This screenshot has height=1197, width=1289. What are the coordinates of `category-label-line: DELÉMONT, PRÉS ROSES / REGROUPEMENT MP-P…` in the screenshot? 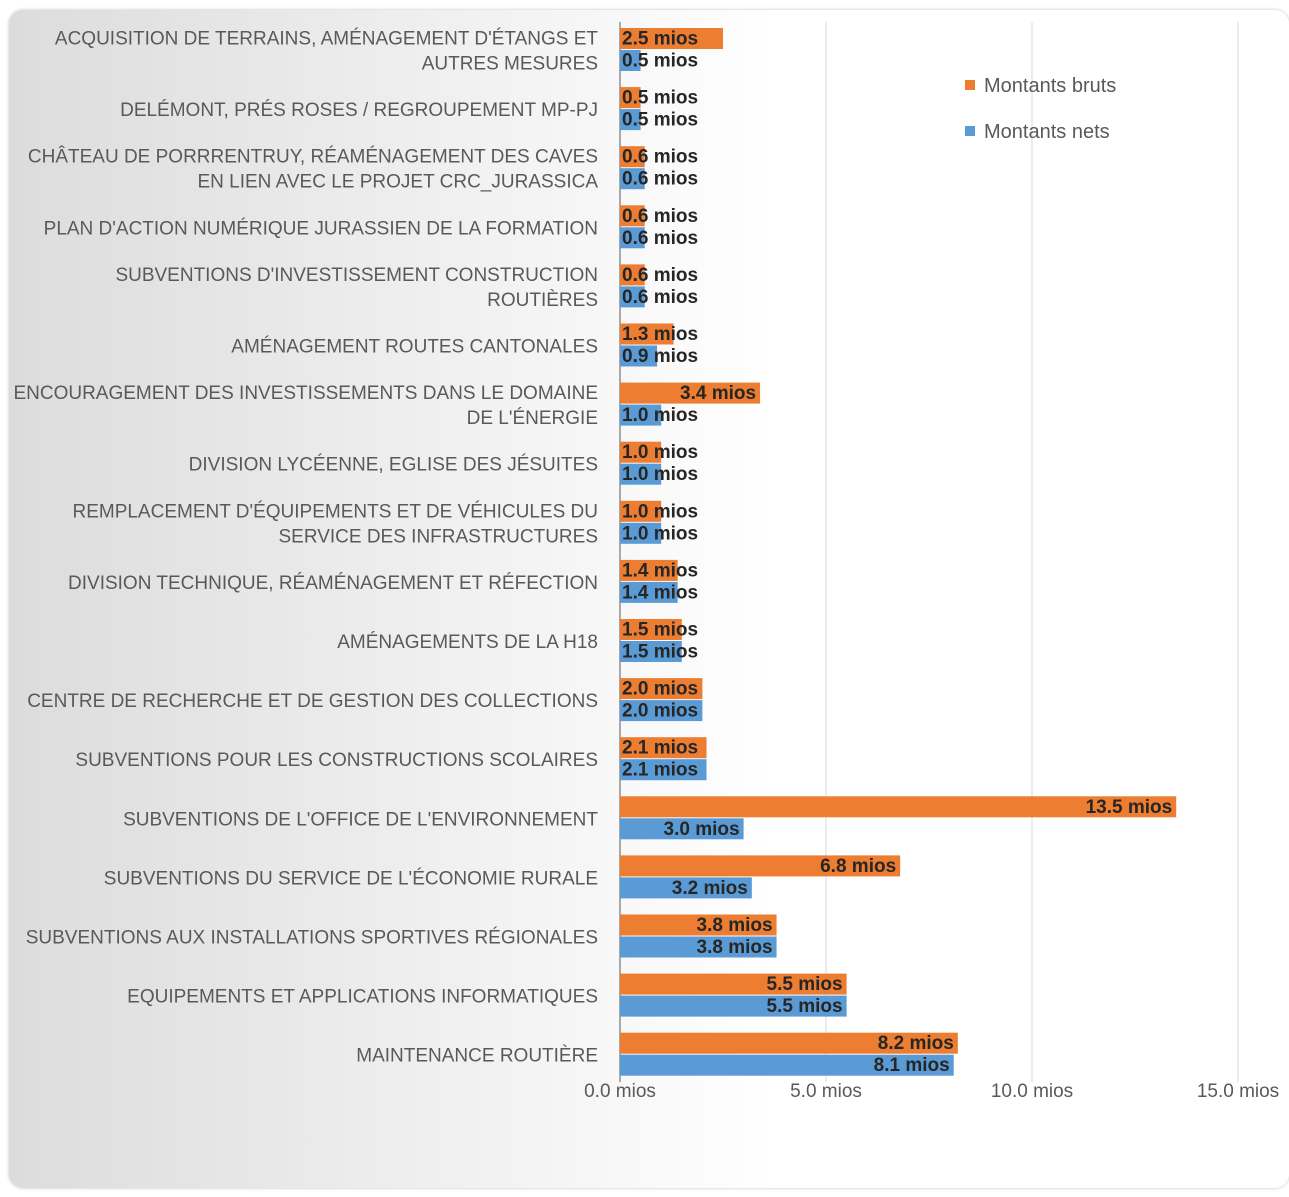 It's located at (359, 110).